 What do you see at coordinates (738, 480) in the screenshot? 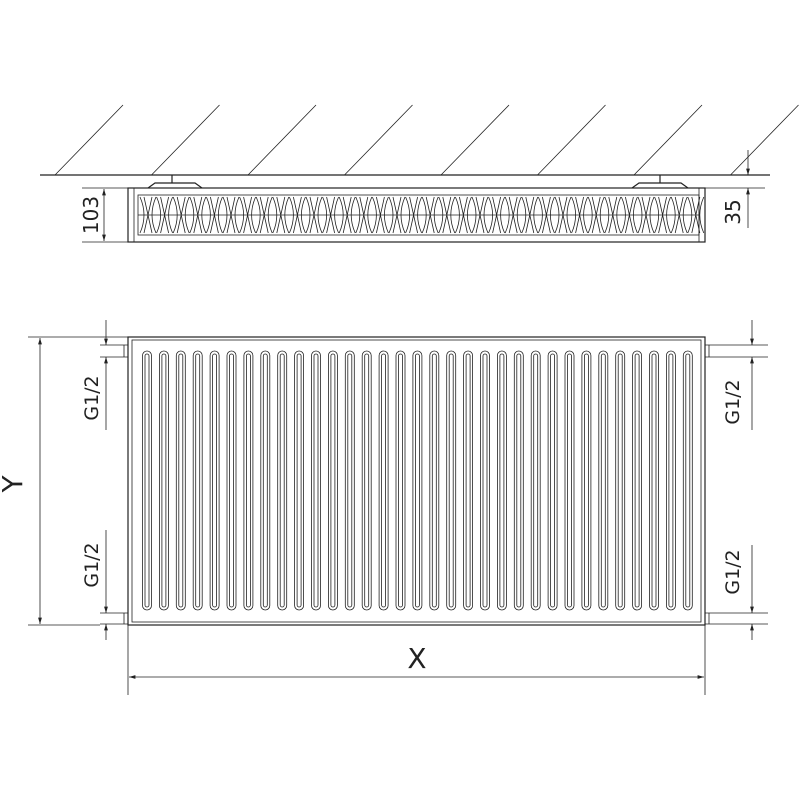
I see `connection-dimensions-right: G1/2 G1/2` at bounding box center [738, 480].